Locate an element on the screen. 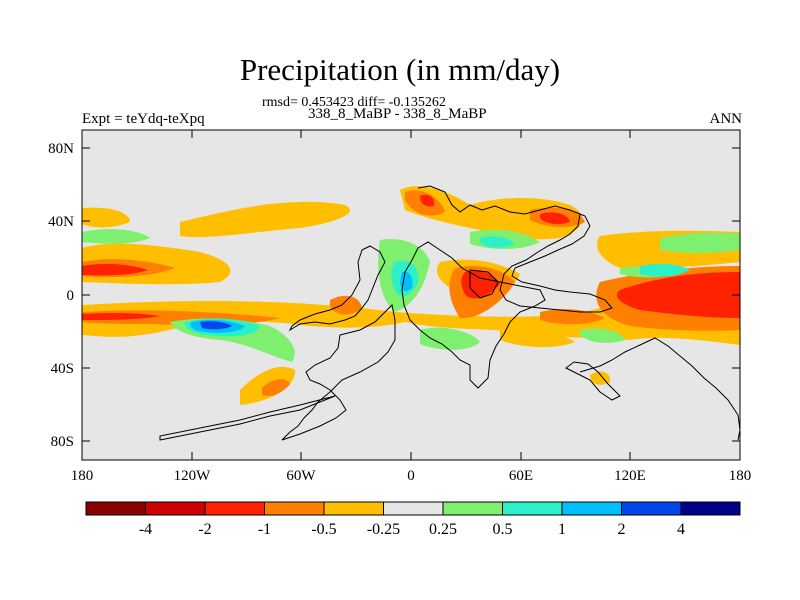 The width and height of the screenshot is (800, 600). experiment-label: Expt = teYdq-teXpq is located at coordinates (143, 119).